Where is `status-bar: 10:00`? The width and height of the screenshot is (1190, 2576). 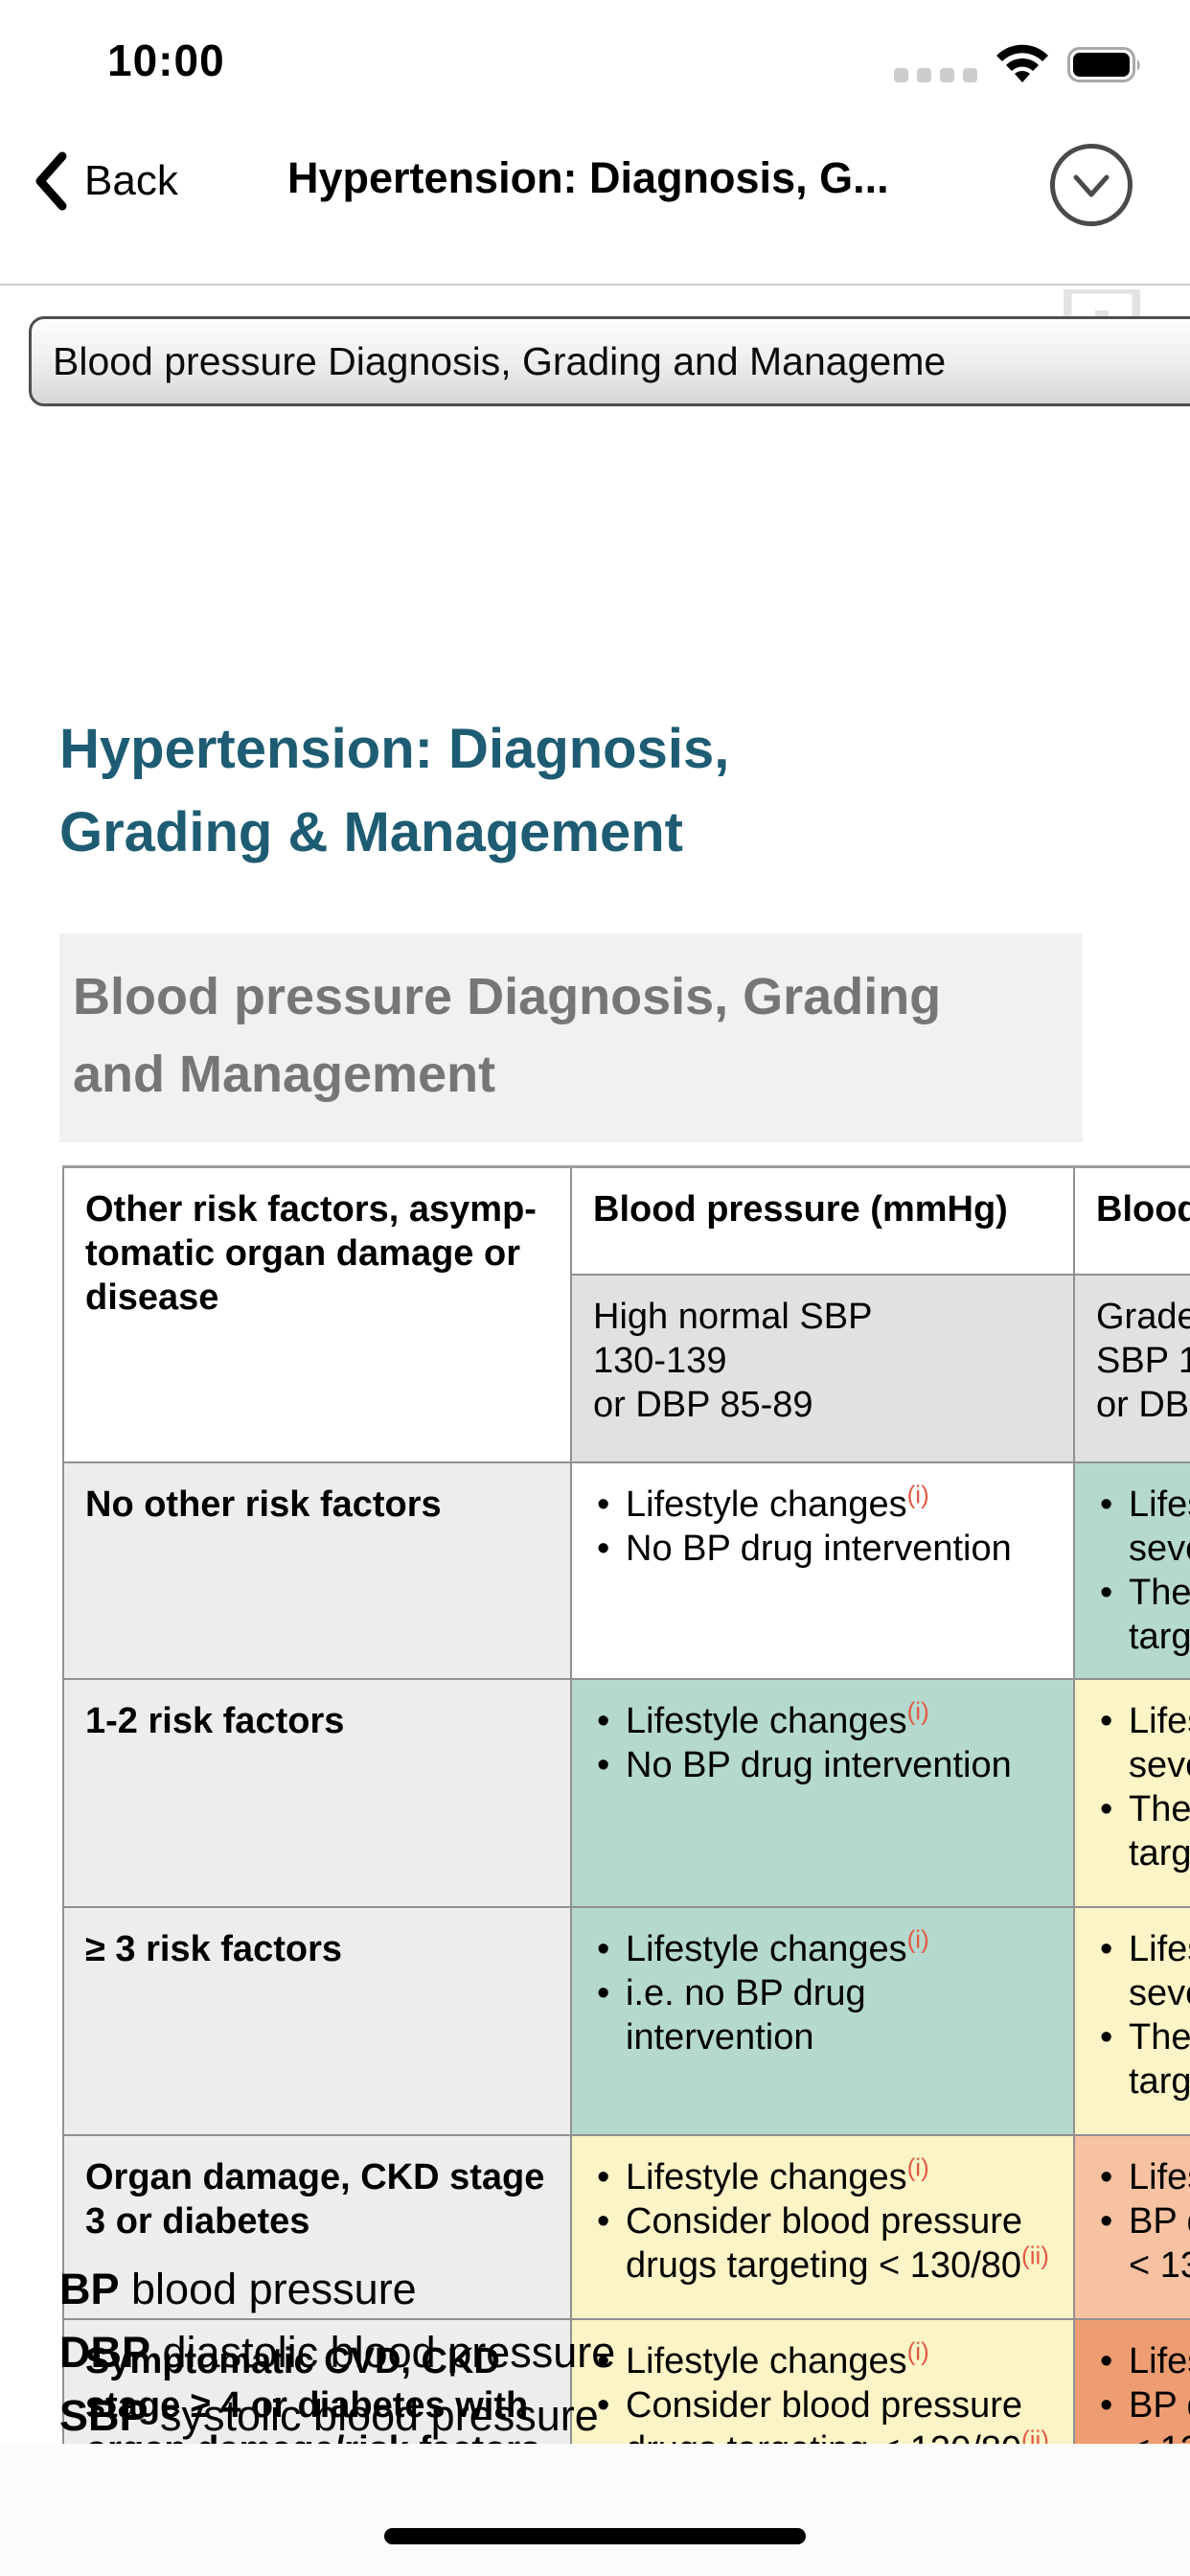 status-bar: 10:00 is located at coordinates (595, 48).